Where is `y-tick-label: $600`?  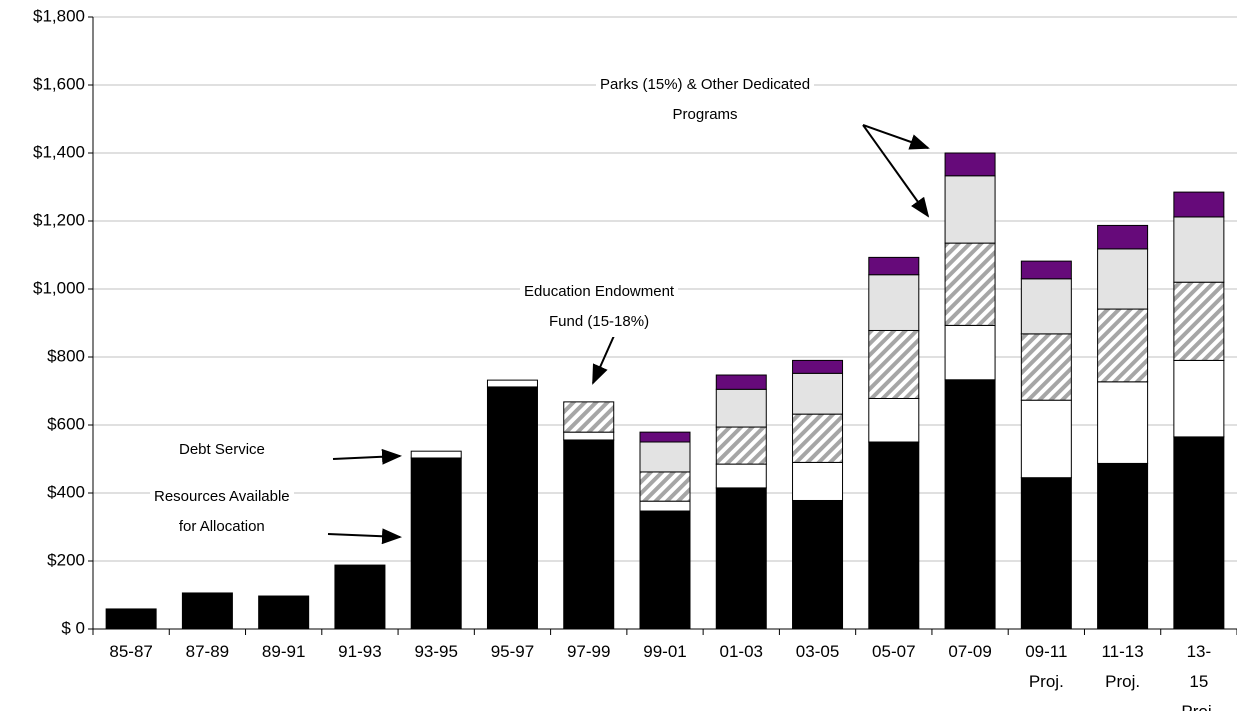 y-tick-label: $600 is located at coordinates (66, 423).